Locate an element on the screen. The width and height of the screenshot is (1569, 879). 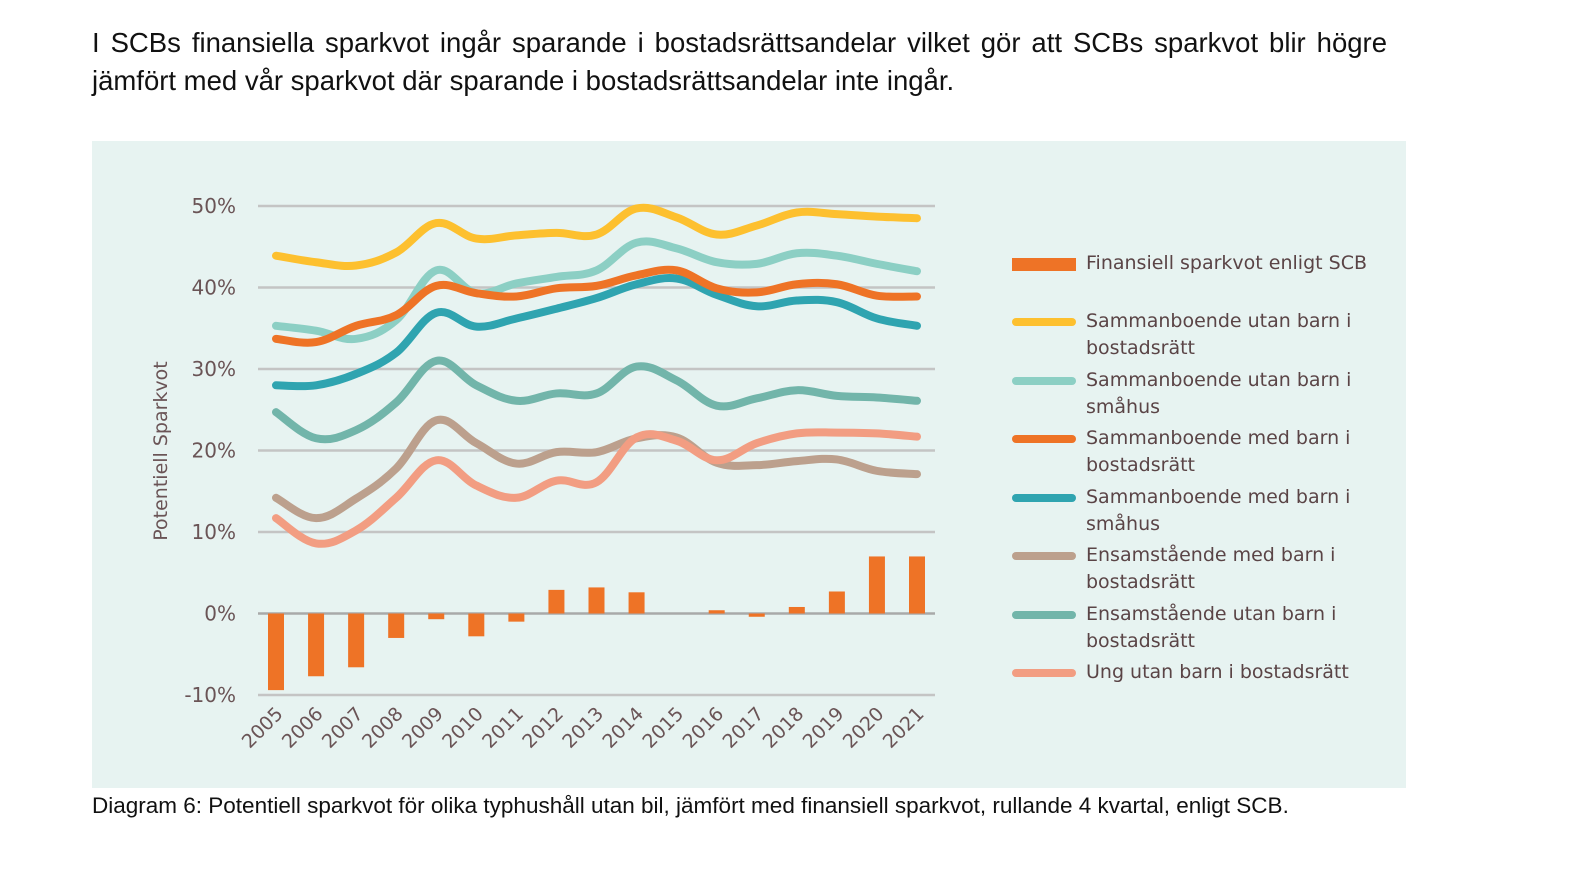
line-sammanboende-utan-barn-i-småhus is located at coordinates (596, 290).